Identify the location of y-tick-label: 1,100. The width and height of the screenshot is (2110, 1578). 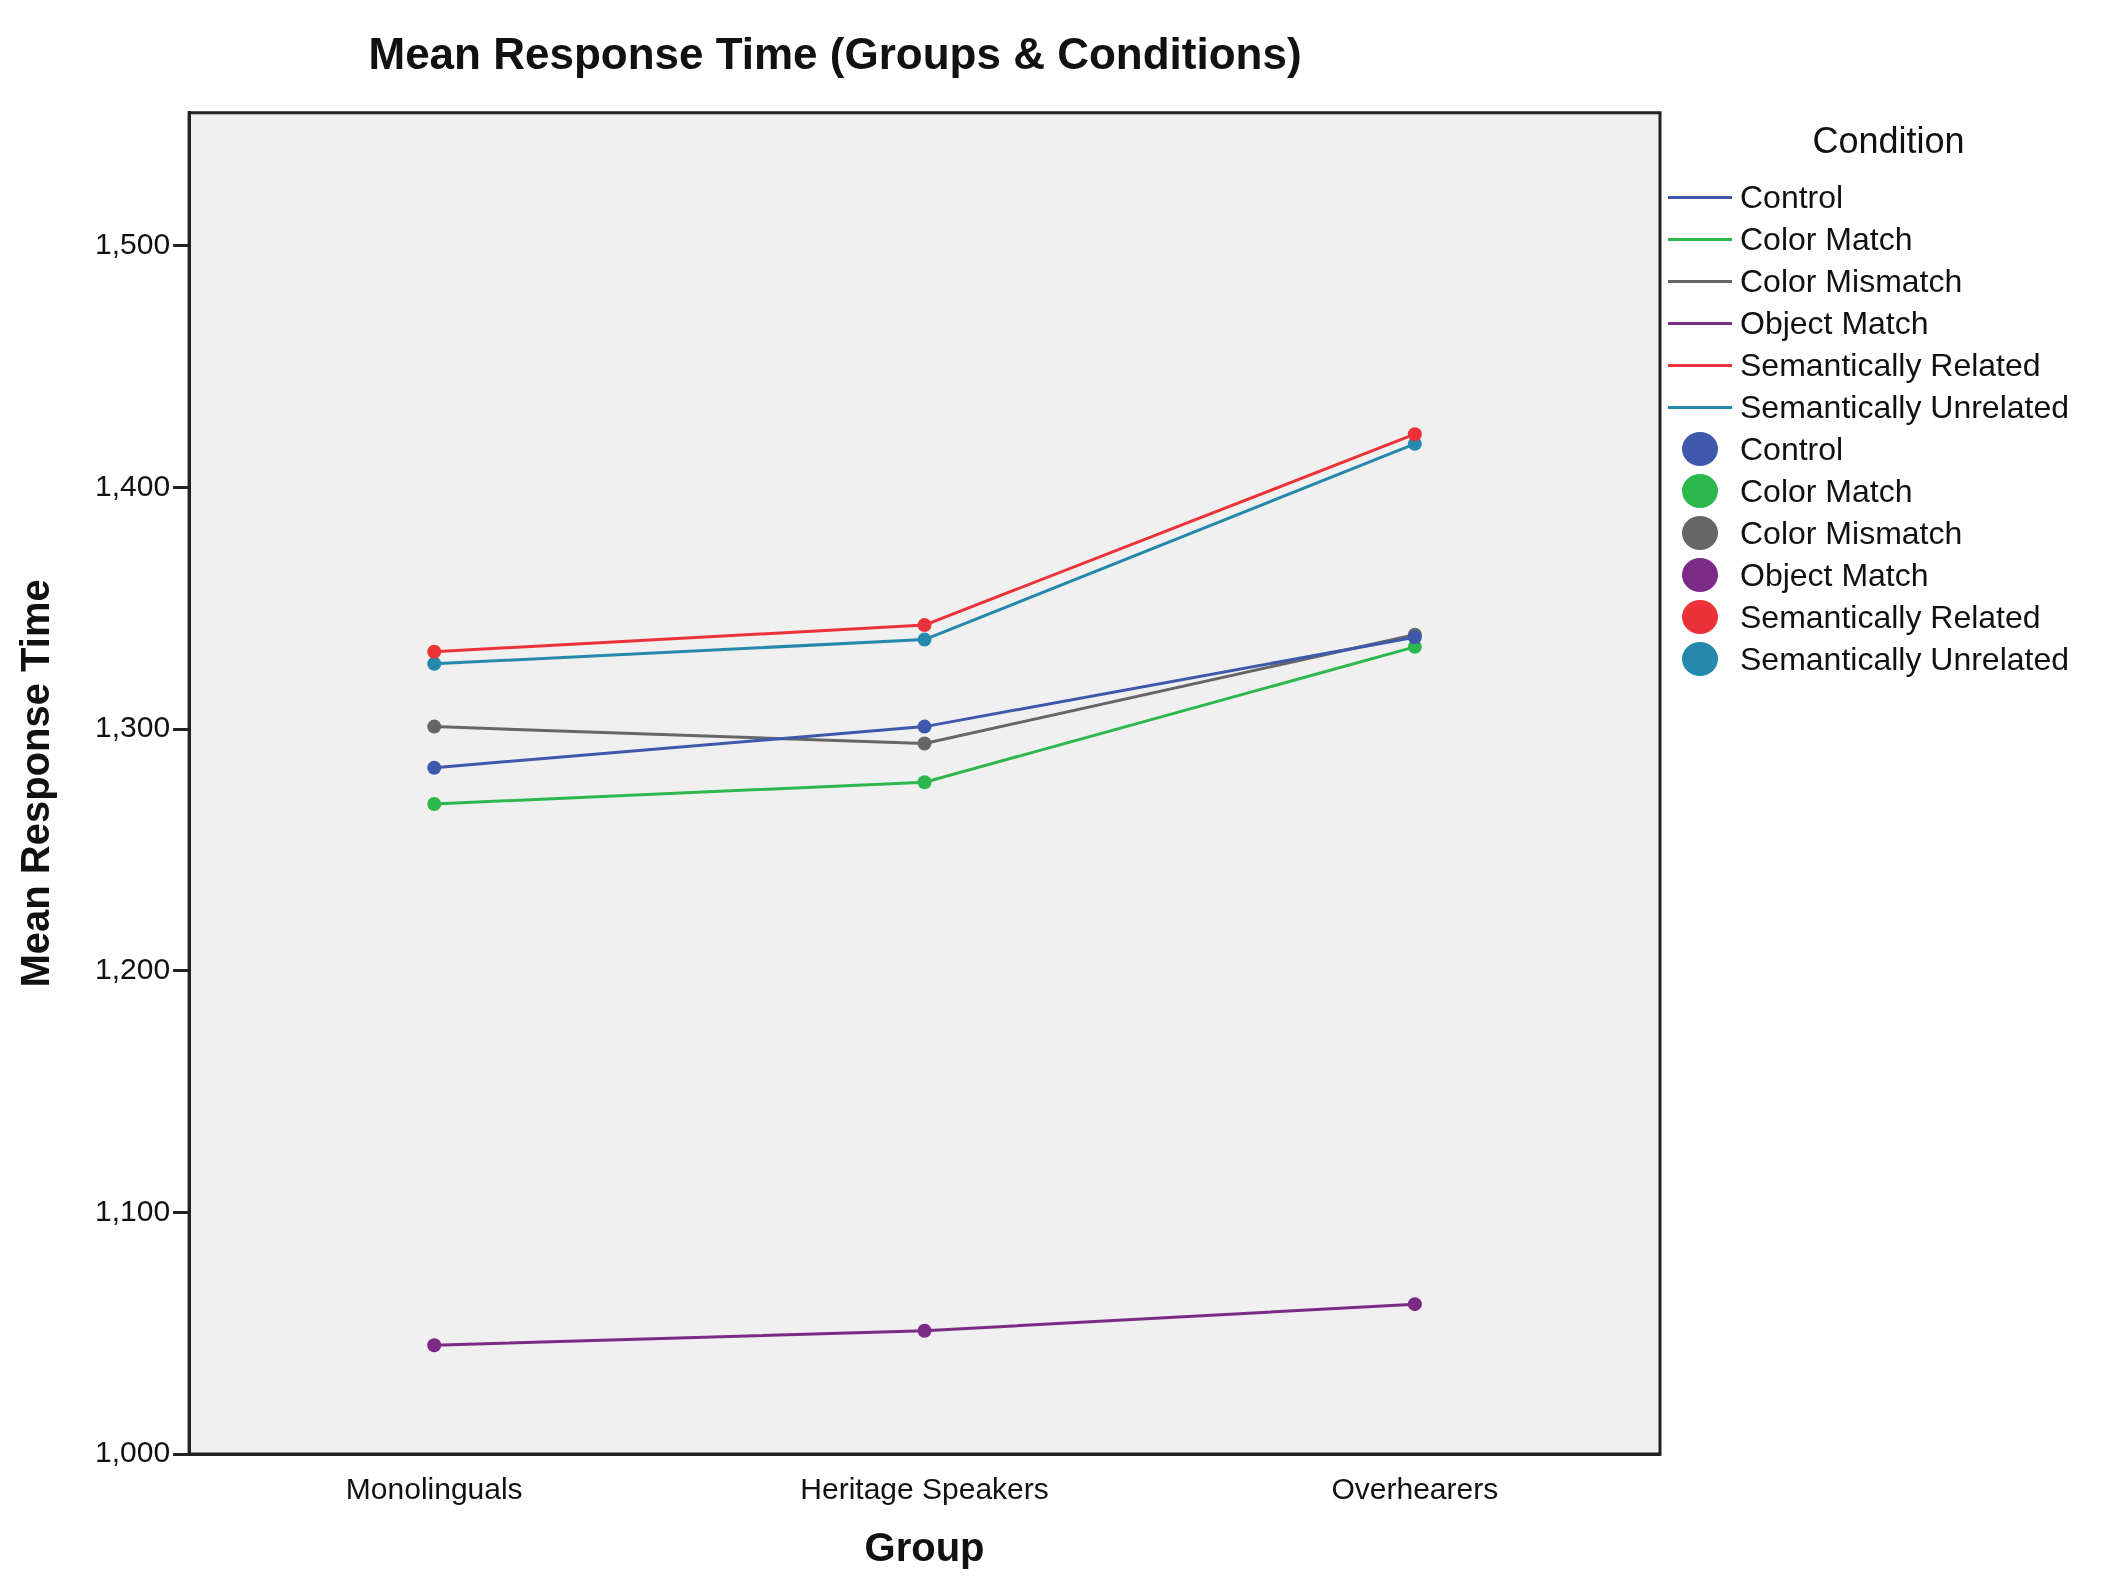
(133, 1210).